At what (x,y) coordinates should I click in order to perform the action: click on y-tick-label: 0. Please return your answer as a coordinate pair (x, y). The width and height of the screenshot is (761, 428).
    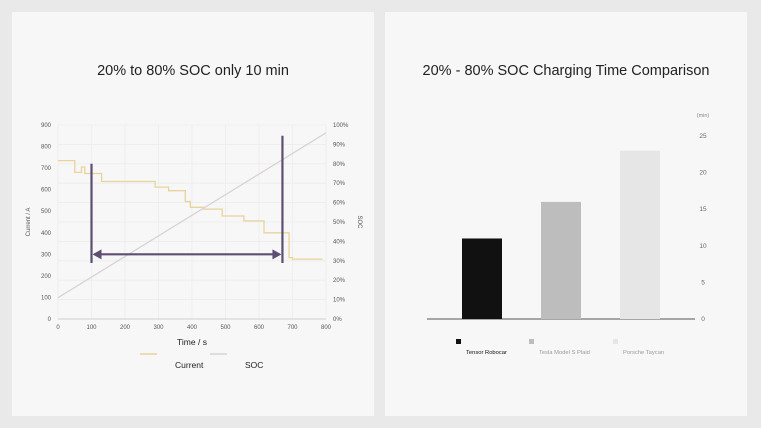
    Looking at the image, I should click on (703, 319).